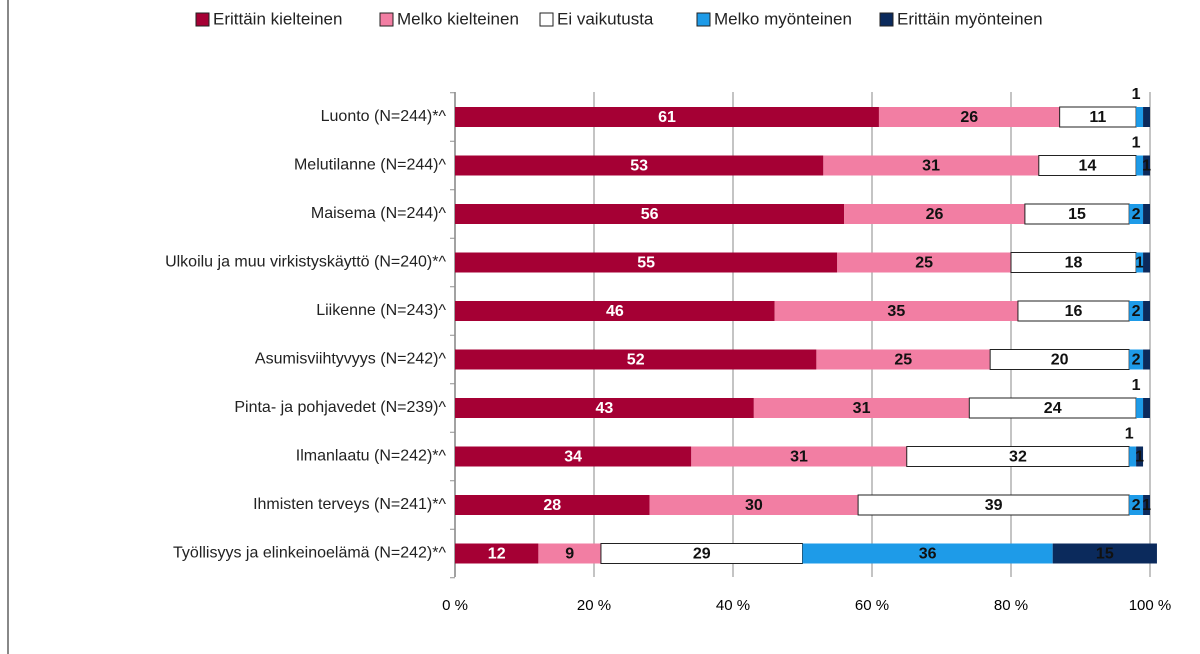 Image resolution: width=1200 pixels, height=654 pixels. I want to click on data-label: 34, so click(573, 457).